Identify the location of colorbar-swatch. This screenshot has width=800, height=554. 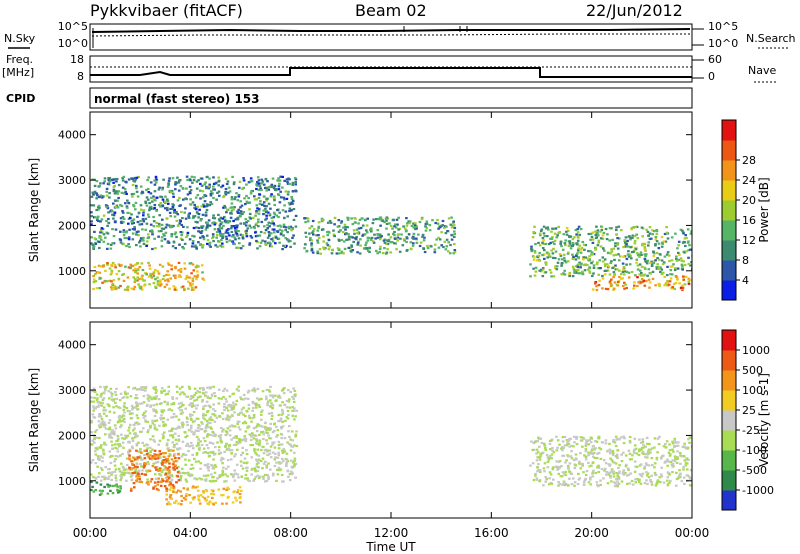
(729, 270).